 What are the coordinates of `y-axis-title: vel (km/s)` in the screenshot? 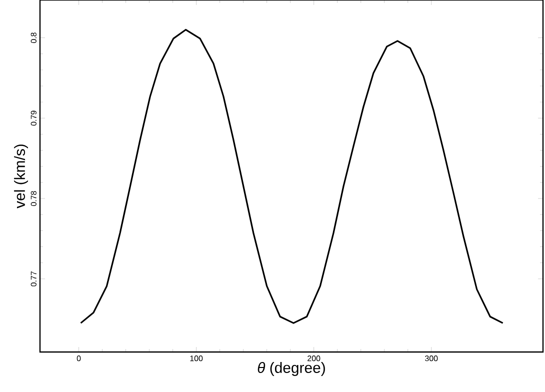 It's located at (21, 176).